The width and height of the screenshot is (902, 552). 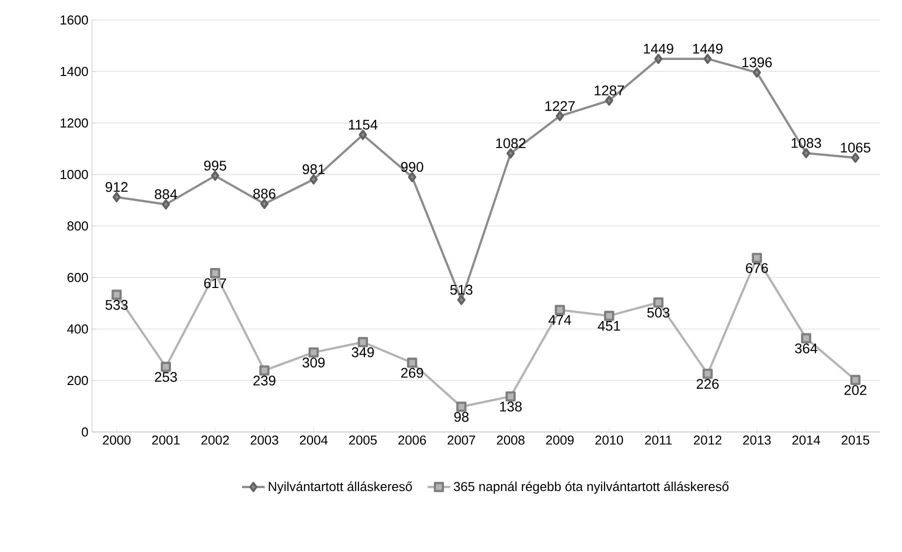 I want to click on data-label: 676, so click(x=757, y=268).